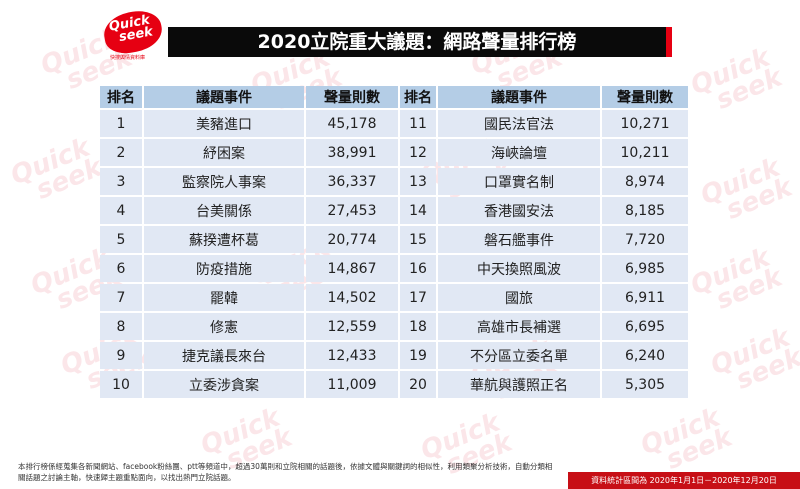 The image size is (800, 489). Describe the element at coordinates (352, 181) in the screenshot. I see `count-cell: 36,337` at that location.